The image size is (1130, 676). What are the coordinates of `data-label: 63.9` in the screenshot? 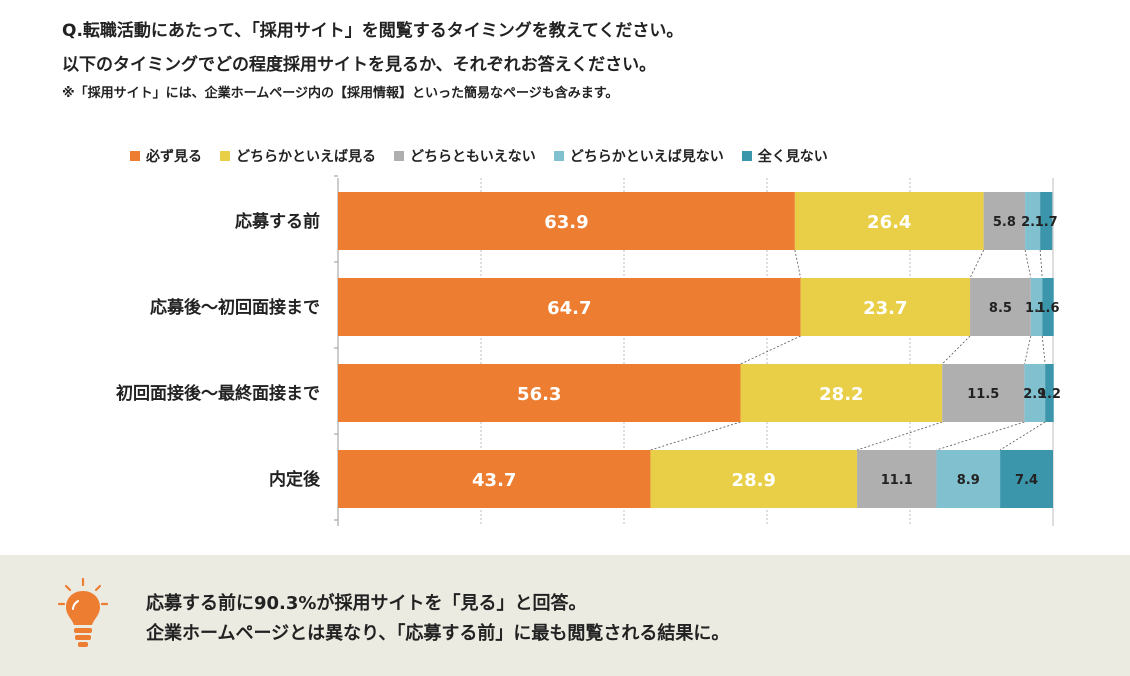 It's located at (566, 222).